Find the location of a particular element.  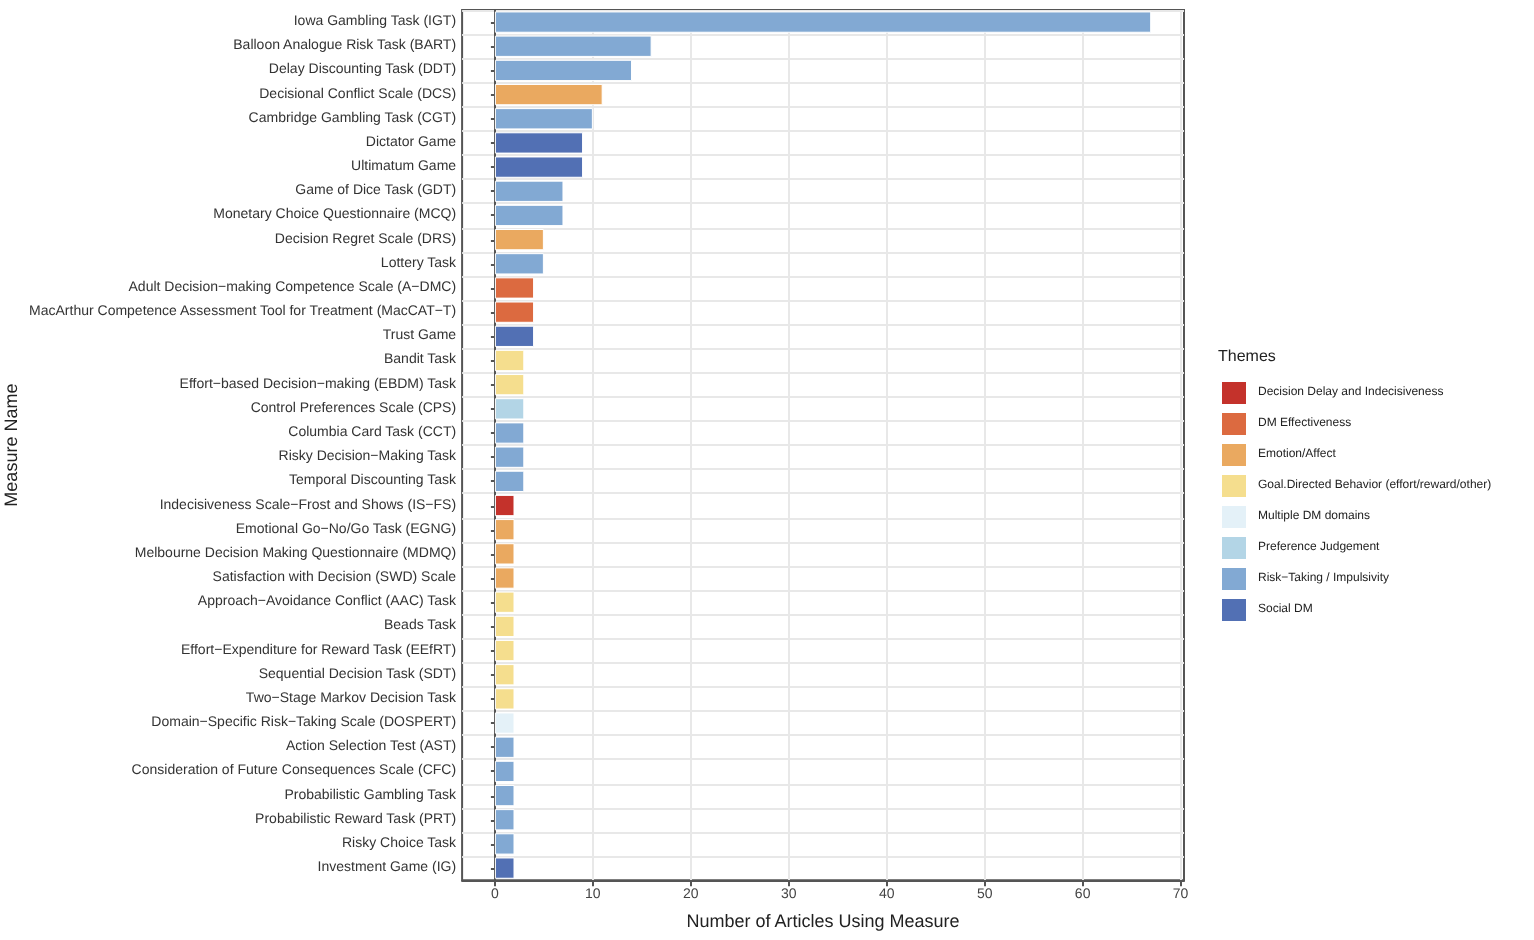

legend-title: Themes is located at coordinates (1247, 356).